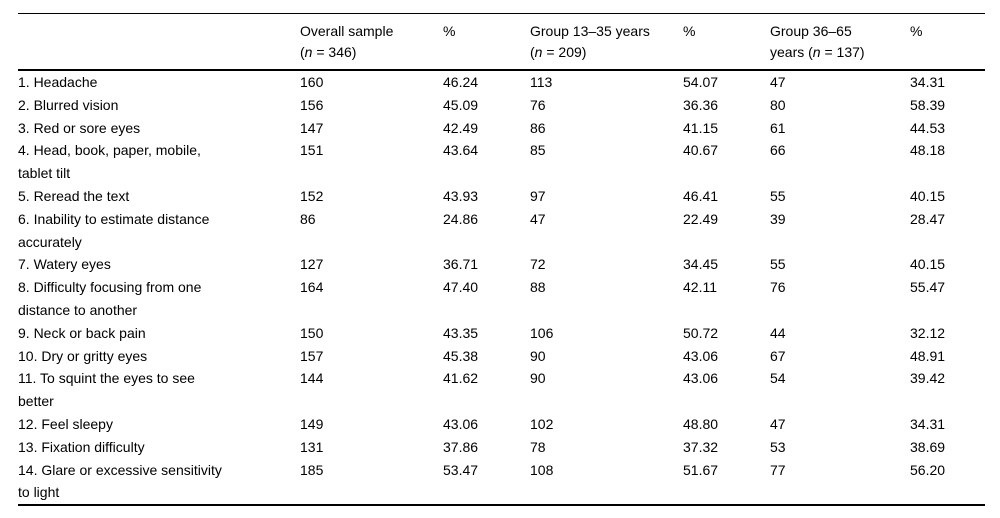  Describe the element at coordinates (701, 82) in the screenshot. I see `cell-group1-pct: 54.07` at that location.